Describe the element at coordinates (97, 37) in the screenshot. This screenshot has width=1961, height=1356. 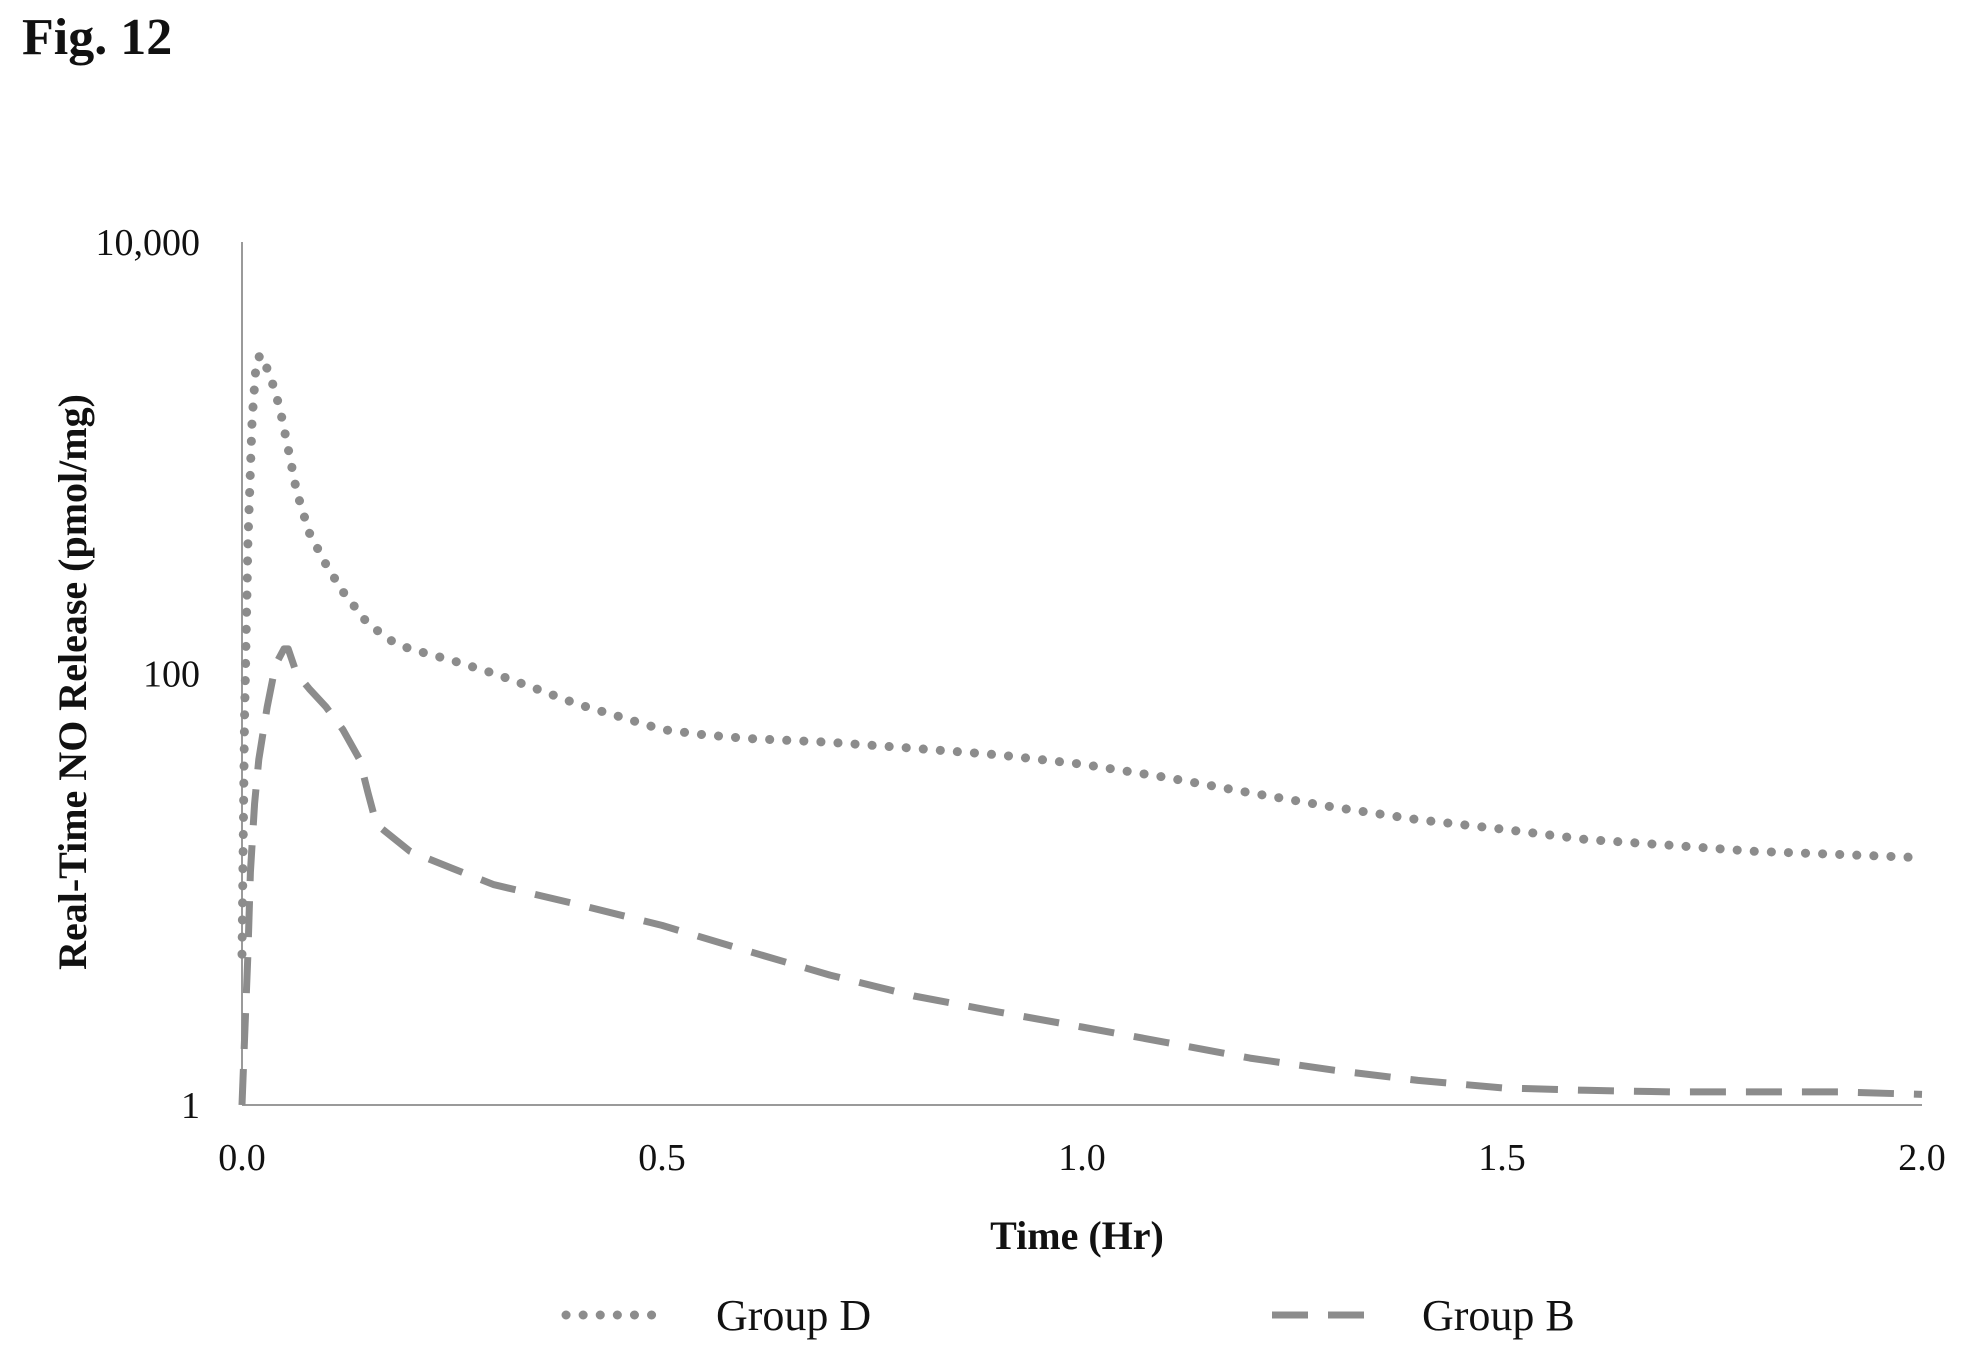
I see `figure-label: Fig. 12` at that location.